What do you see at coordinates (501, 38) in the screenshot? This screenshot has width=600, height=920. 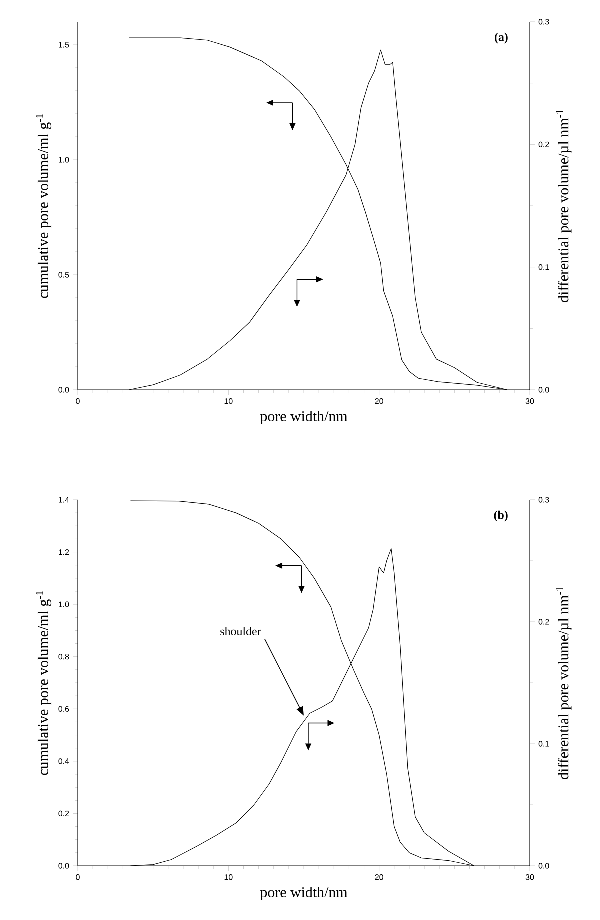 I see `annotation: (a)` at bounding box center [501, 38].